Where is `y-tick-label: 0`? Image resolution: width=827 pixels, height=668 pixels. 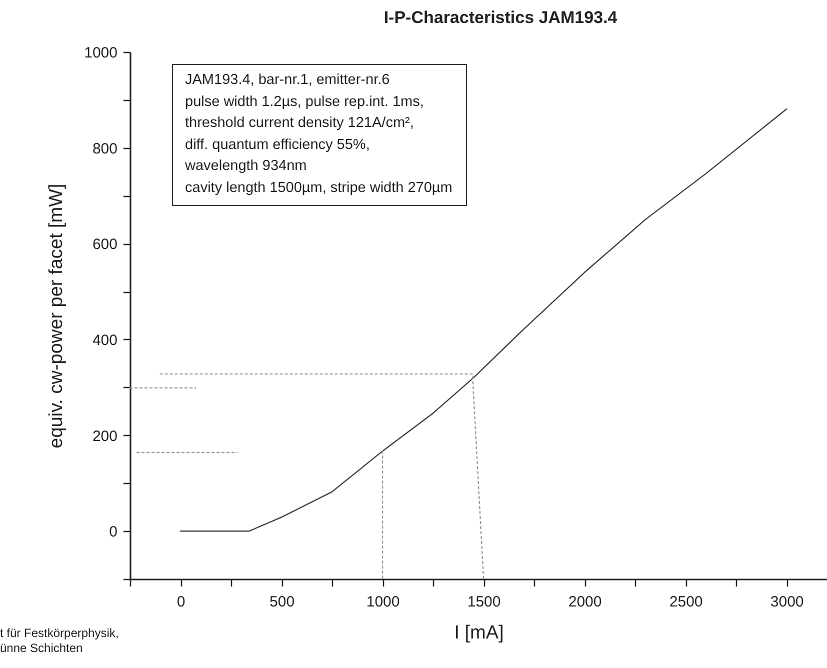 y-tick-label: 0 is located at coordinates (113, 532).